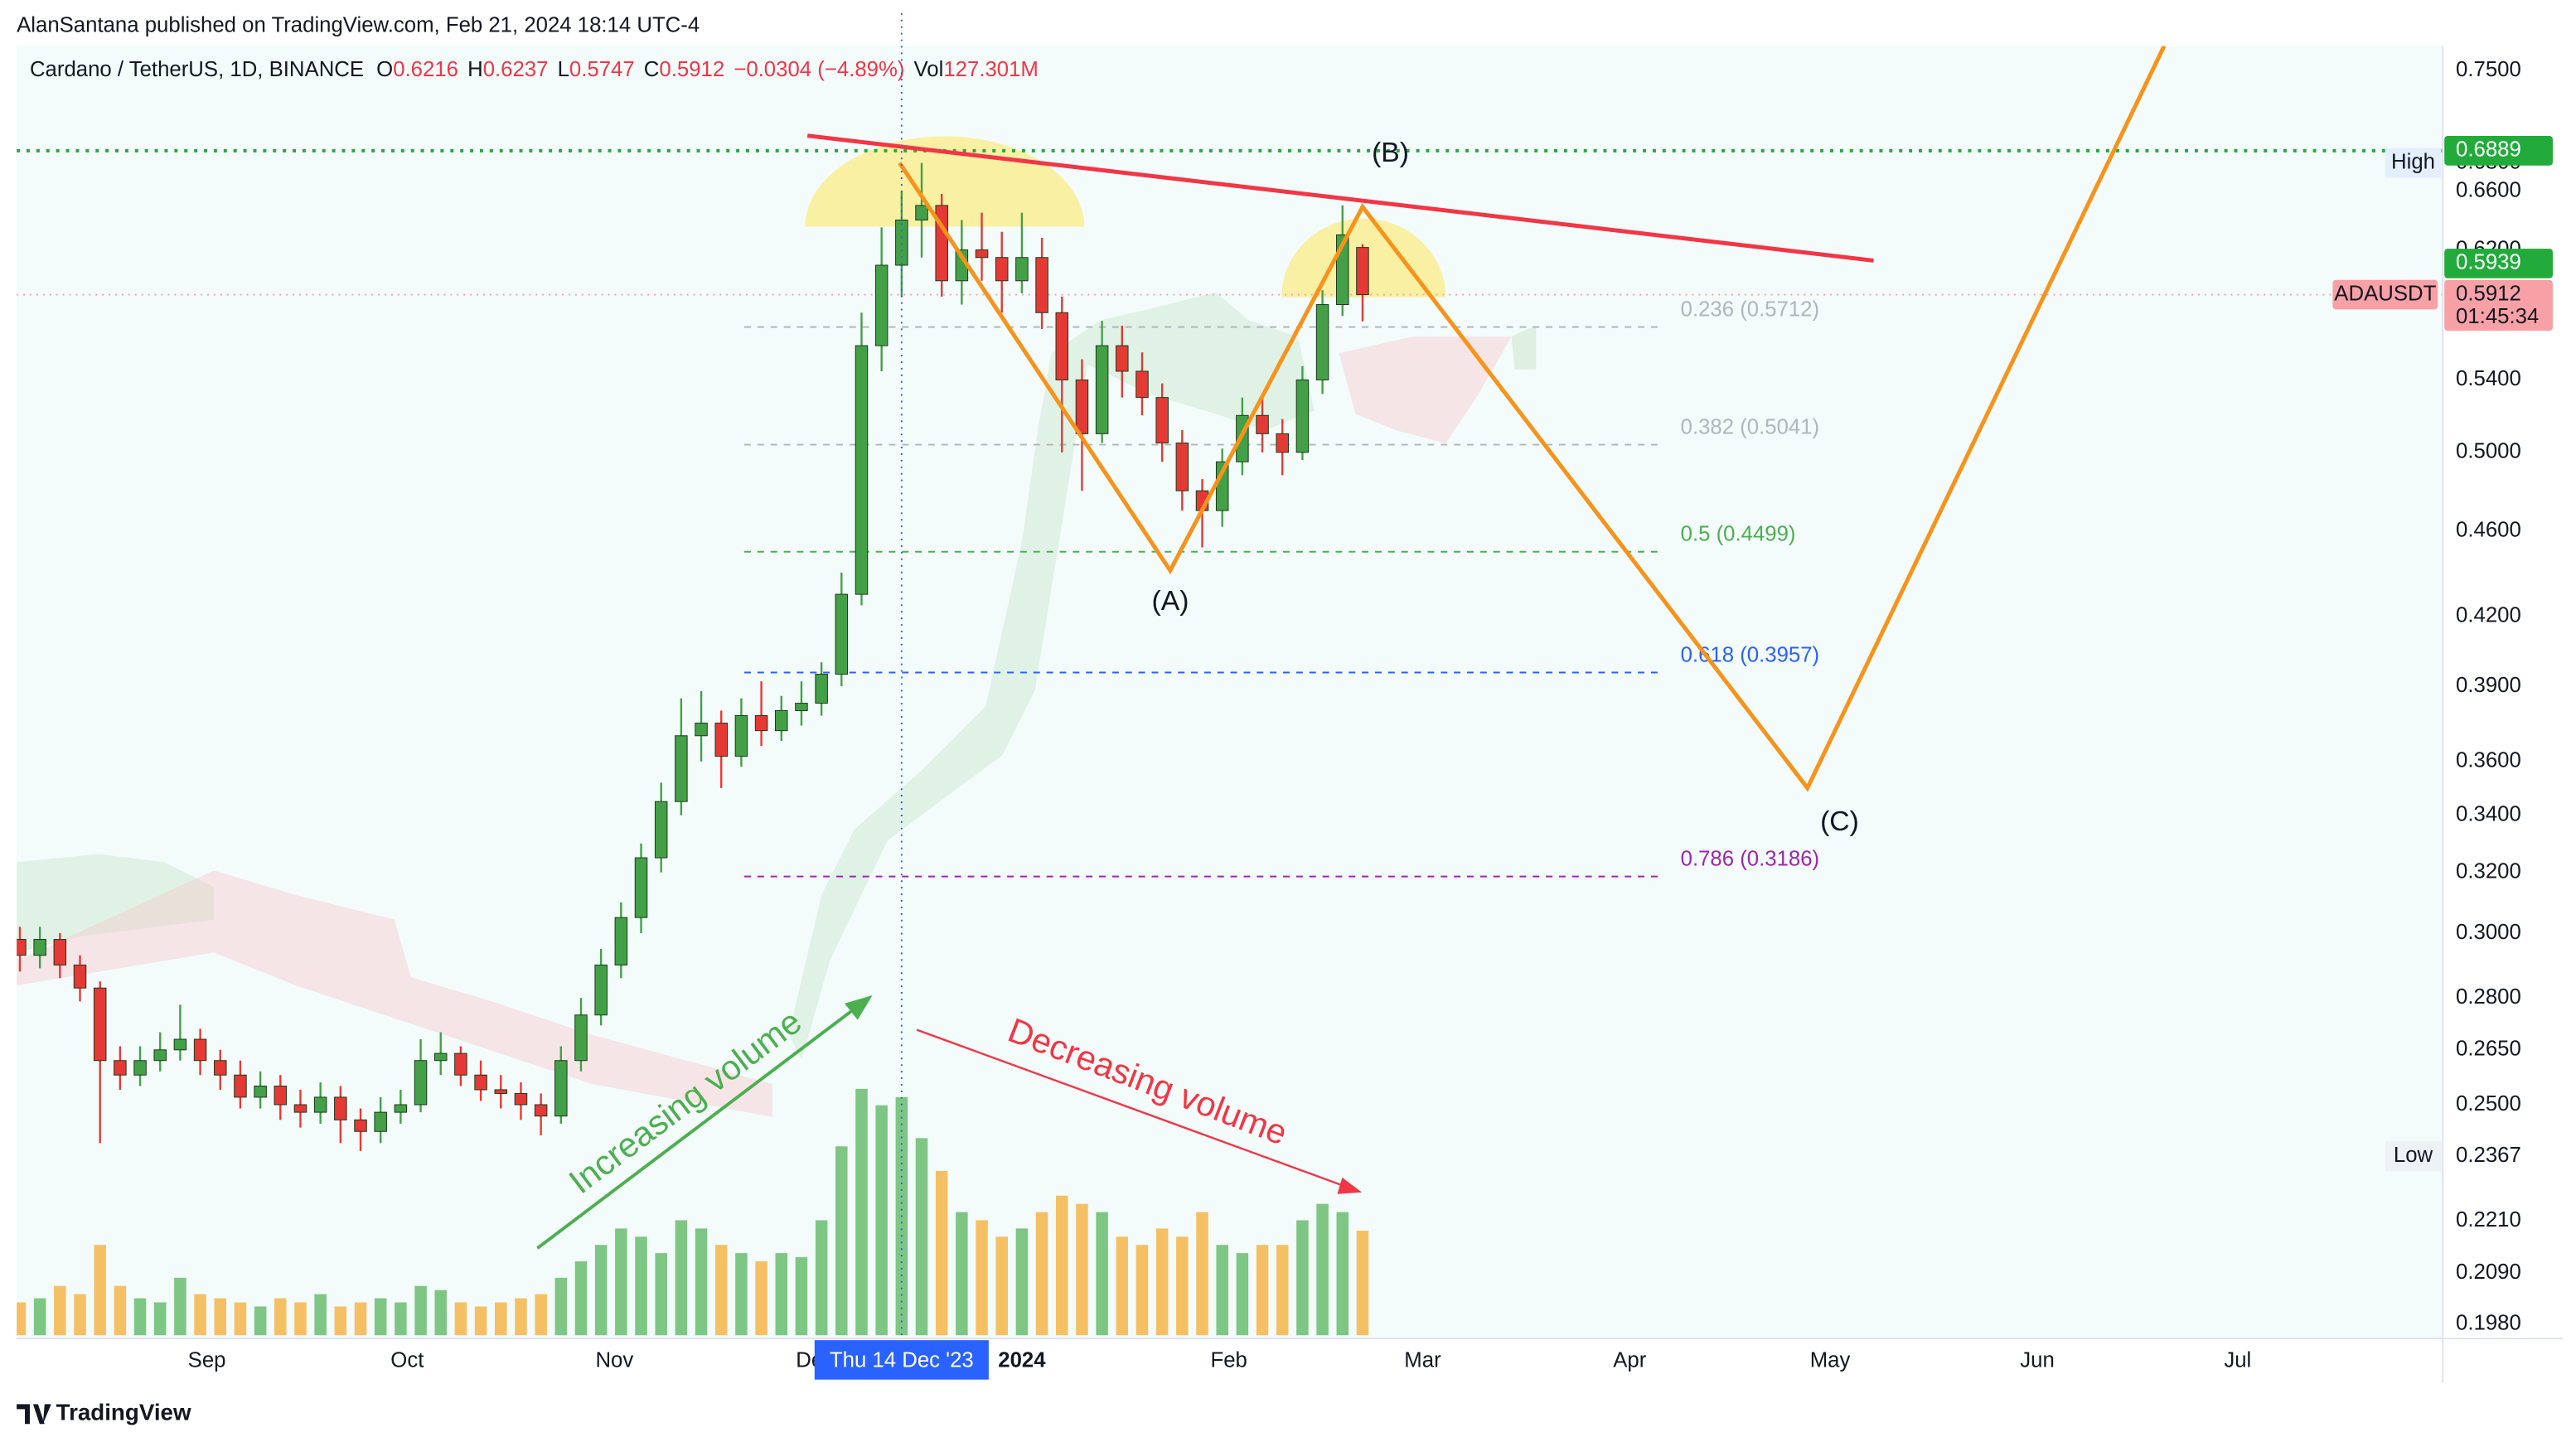  What do you see at coordinates (1340, 198) in the screenshot?
I see `trendline` at bounding box center [1340, 198].